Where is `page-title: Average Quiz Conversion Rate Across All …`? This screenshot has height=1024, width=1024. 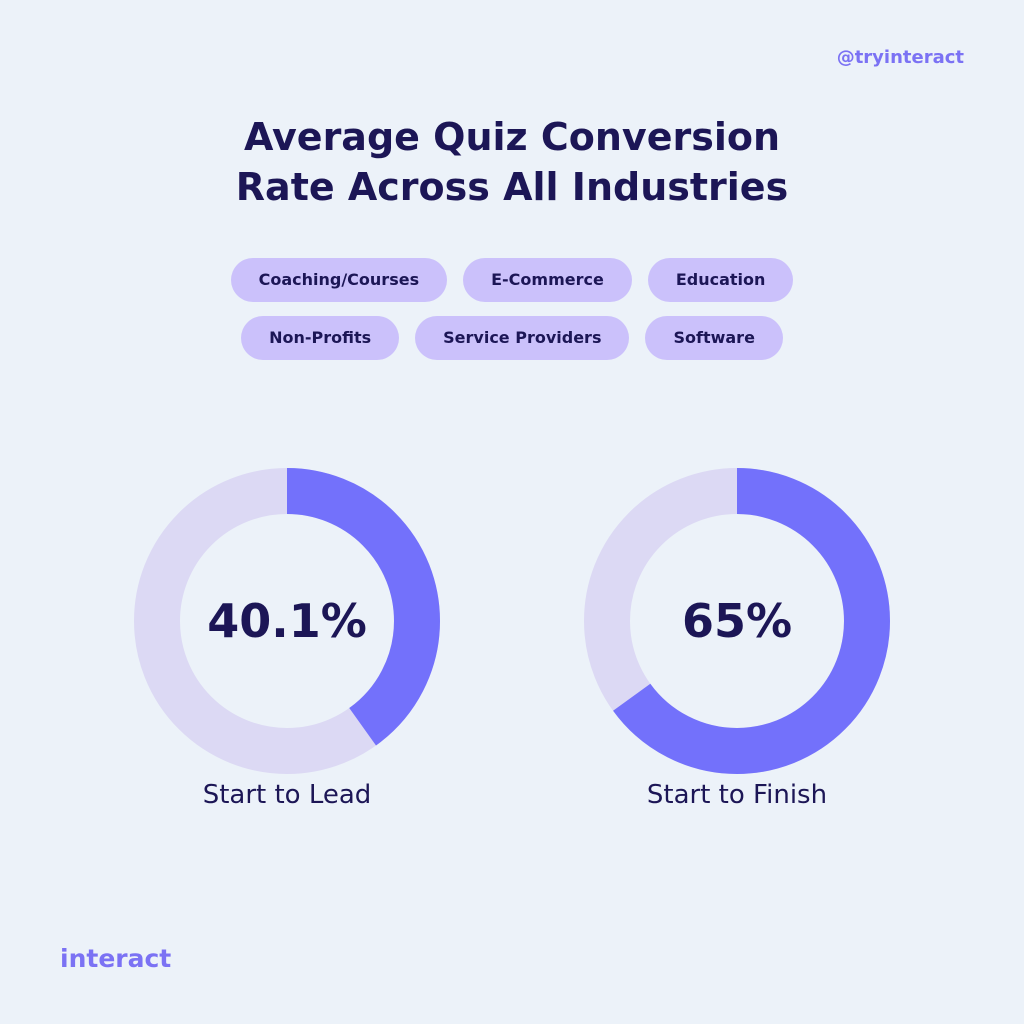 page-title: Average Quiz Conversion Rate Across All … is located at coordinates (512, 162).